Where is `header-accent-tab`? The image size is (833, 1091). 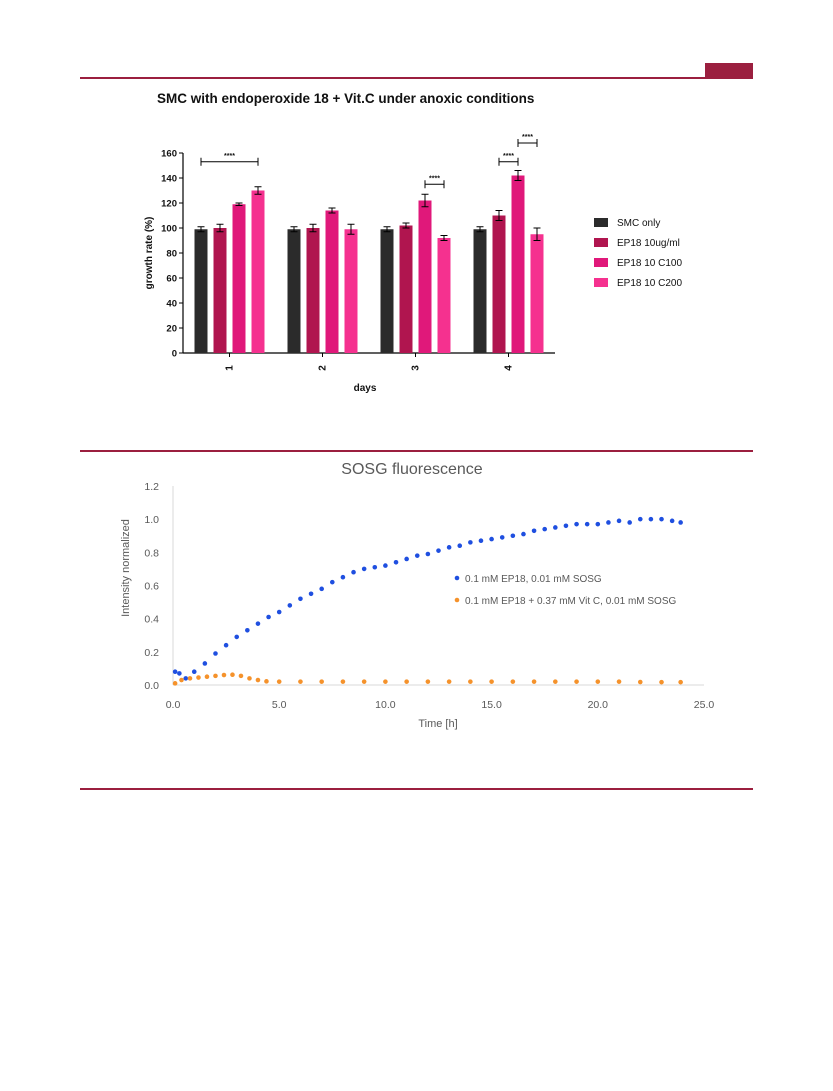 header-accent-tab is located at coordinates (729, 70).